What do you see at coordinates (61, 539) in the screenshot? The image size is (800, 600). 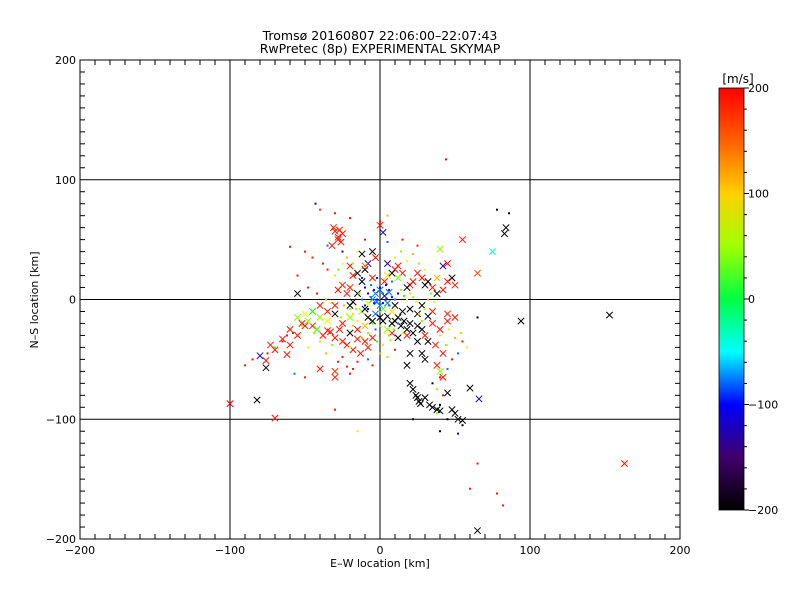 I see `y-tick-label: −200` at bounding box center [61, 539].